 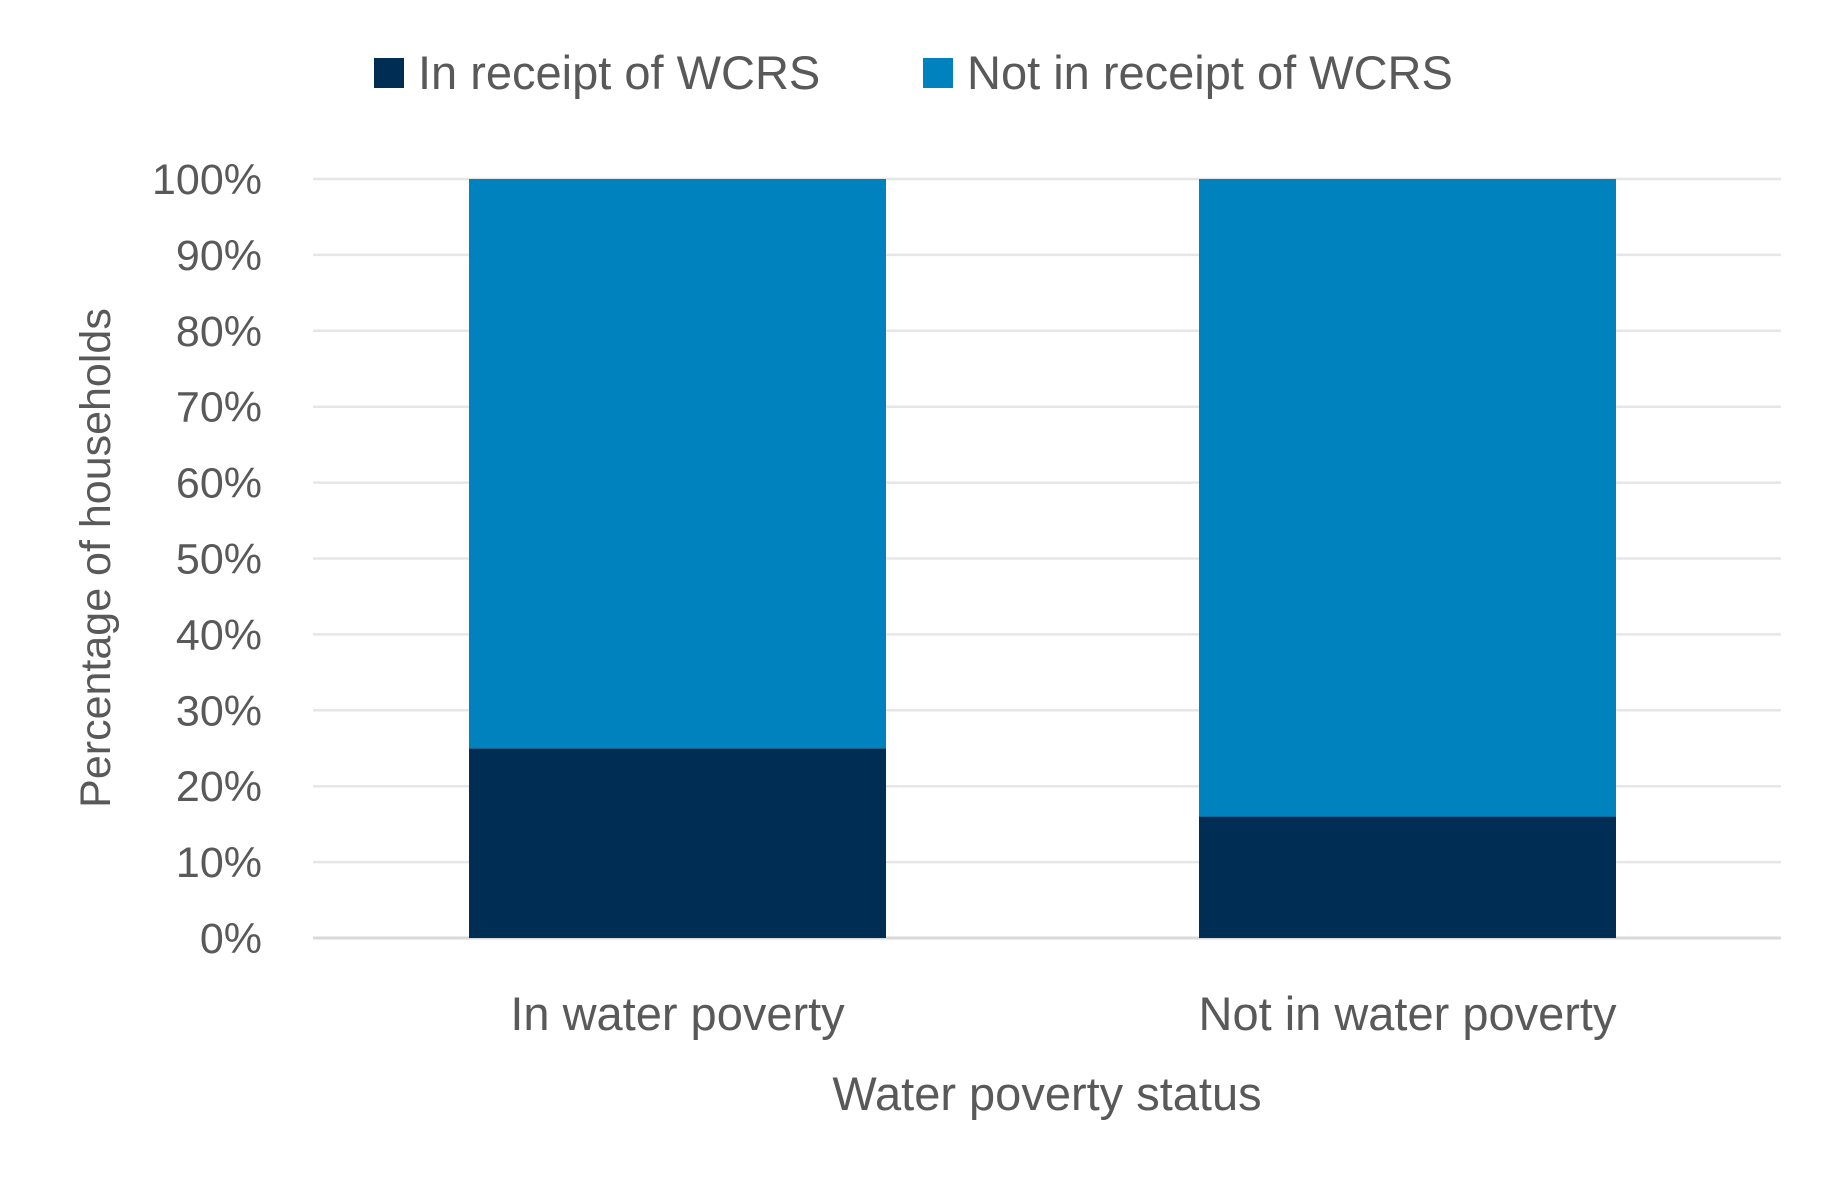 What do you see at coordinates (1408, 1013) in the screenshot?
I see `x-tick-label: Not in water poverty` at bounding box center [1408, 1013].